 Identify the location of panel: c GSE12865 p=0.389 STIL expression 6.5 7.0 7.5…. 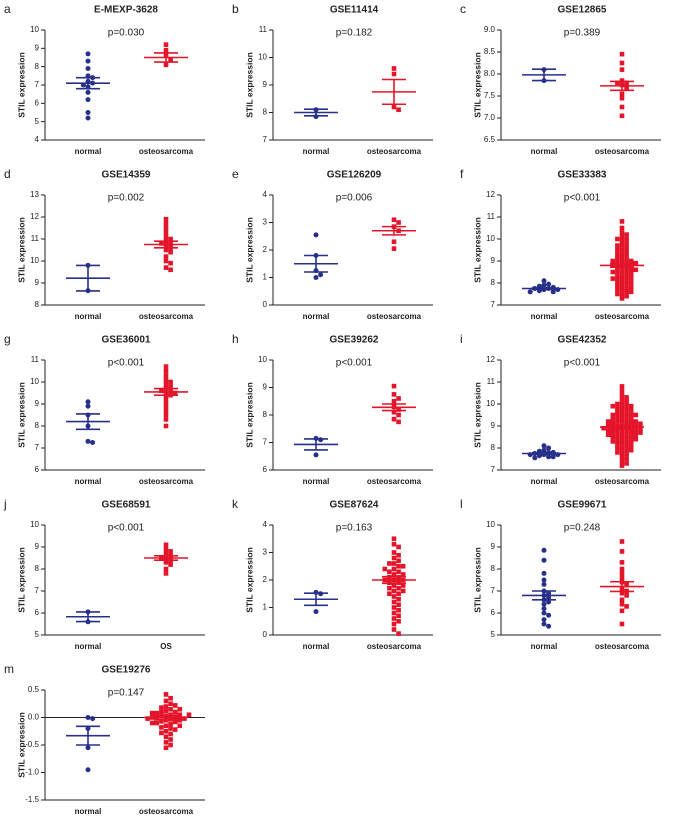
(560, 79).